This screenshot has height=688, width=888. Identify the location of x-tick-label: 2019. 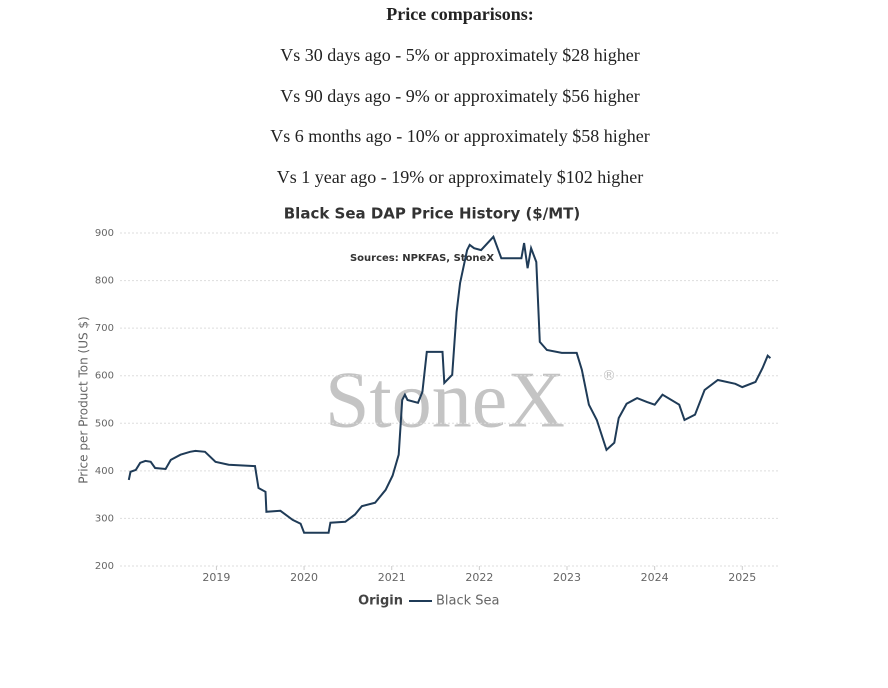
(216, 577).